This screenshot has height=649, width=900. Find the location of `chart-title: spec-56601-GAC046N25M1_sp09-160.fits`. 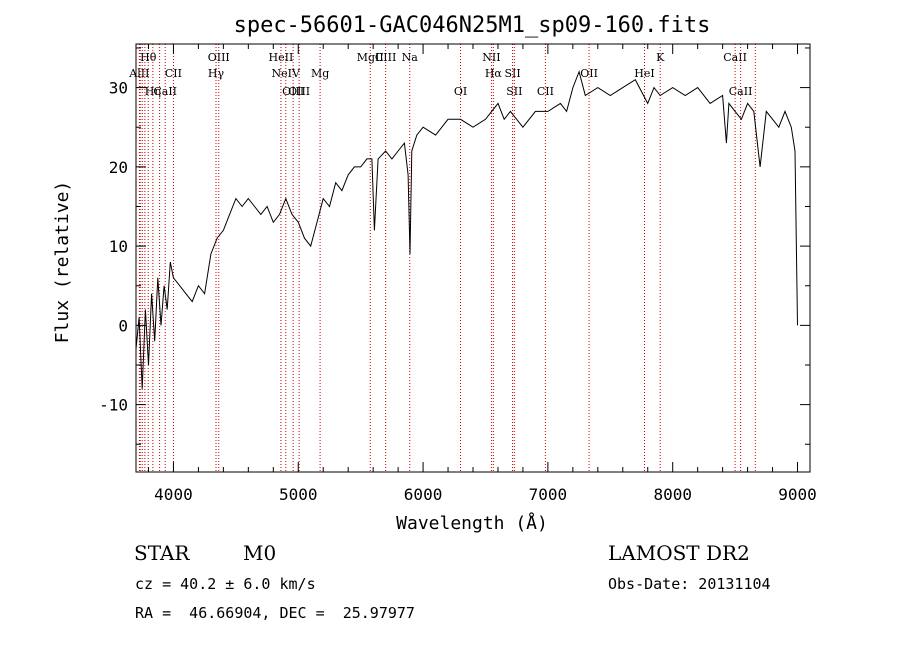

chart-title: spec-56601-GAC046N25M1_sp09-160.fits is located at coordinates (472, 25).